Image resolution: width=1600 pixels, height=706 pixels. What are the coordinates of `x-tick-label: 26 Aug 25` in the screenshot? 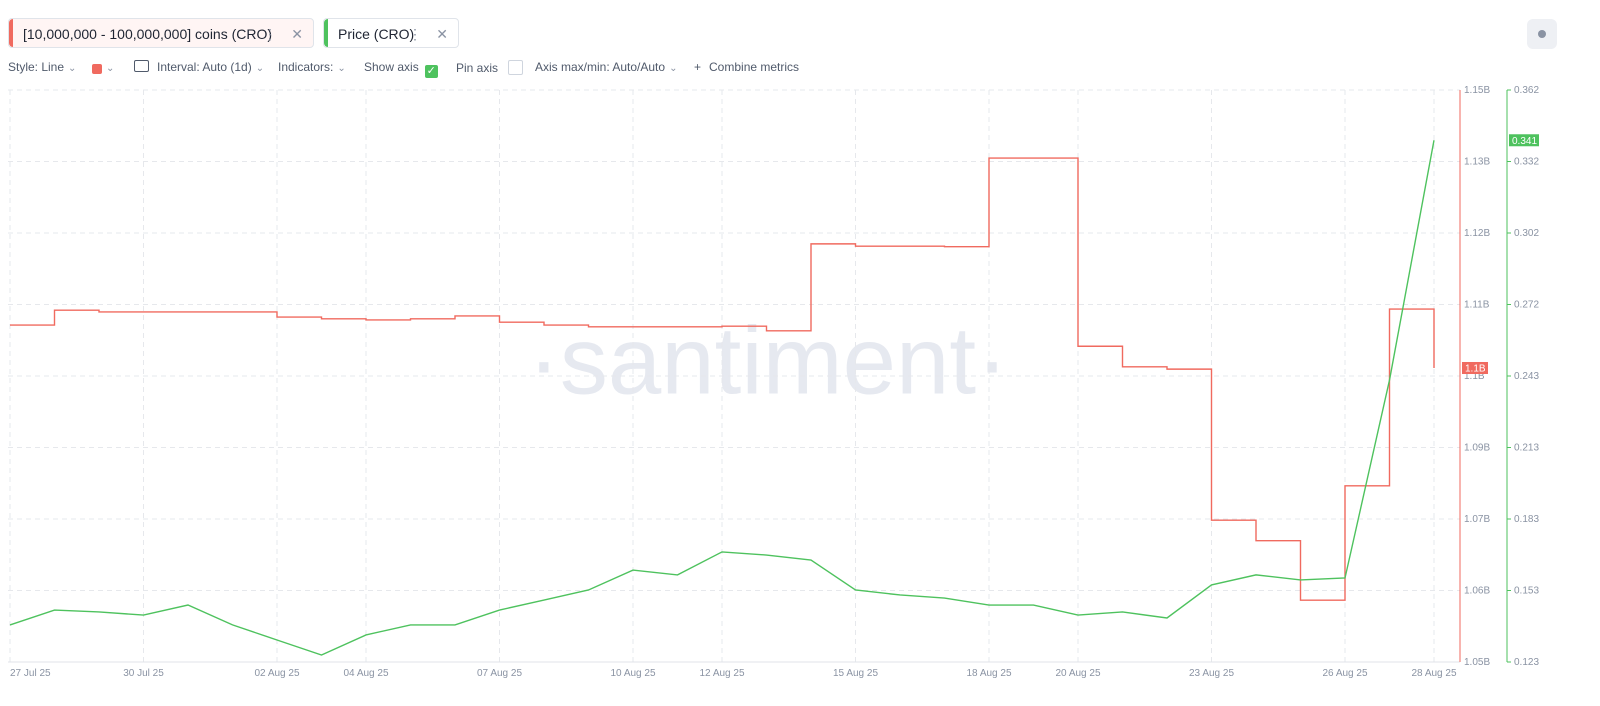 It's located at (1344, 673).